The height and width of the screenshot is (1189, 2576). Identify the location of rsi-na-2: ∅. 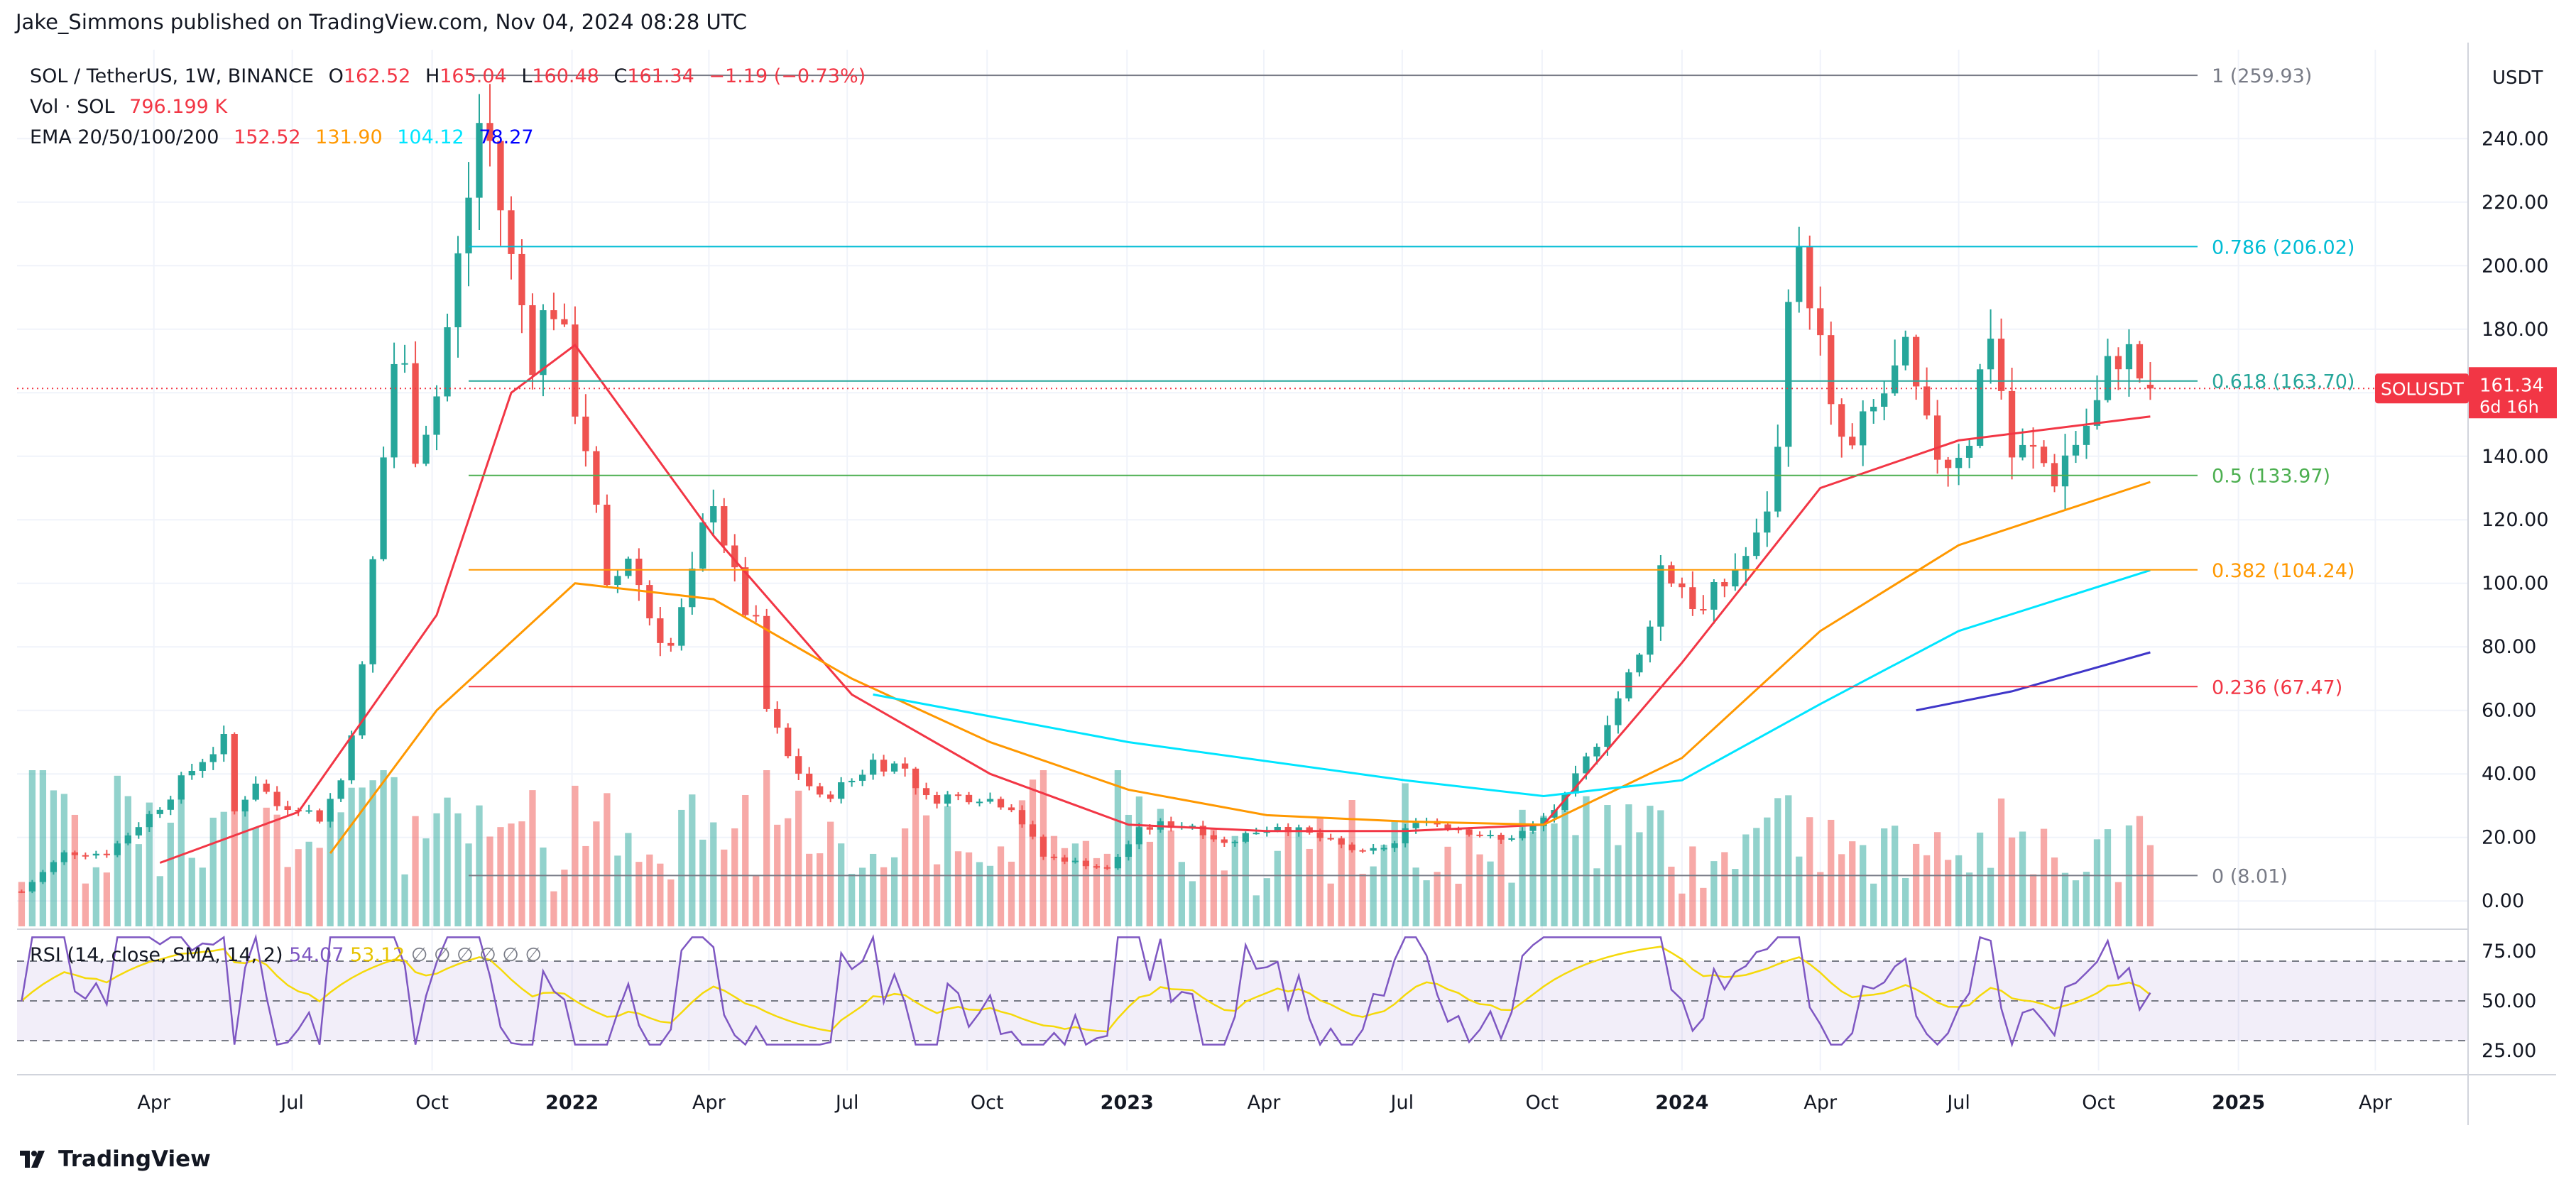
(465, 955).